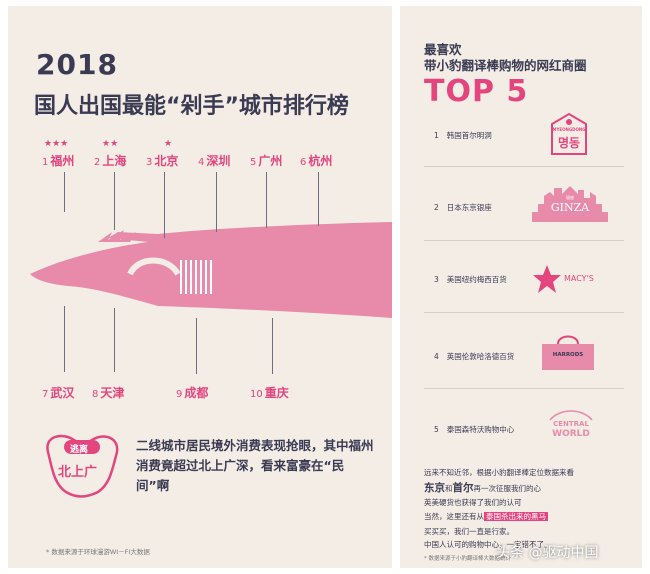 The width and height of the screenshot is (650, 574). I want to click on city-label: 2 上海, so click(110, 161).